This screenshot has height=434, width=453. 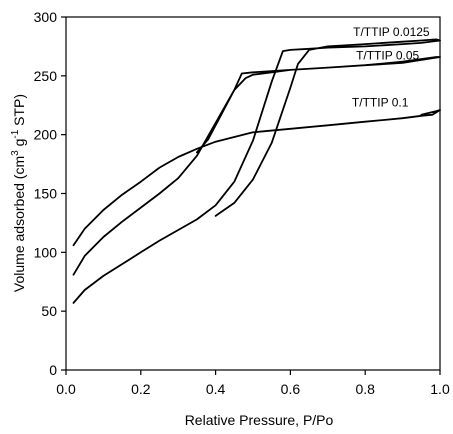 What do you see at coordinates (365, 389) in the screenshot?
I see `x-tick-label: 0.8` at bounding box center [365, 389].